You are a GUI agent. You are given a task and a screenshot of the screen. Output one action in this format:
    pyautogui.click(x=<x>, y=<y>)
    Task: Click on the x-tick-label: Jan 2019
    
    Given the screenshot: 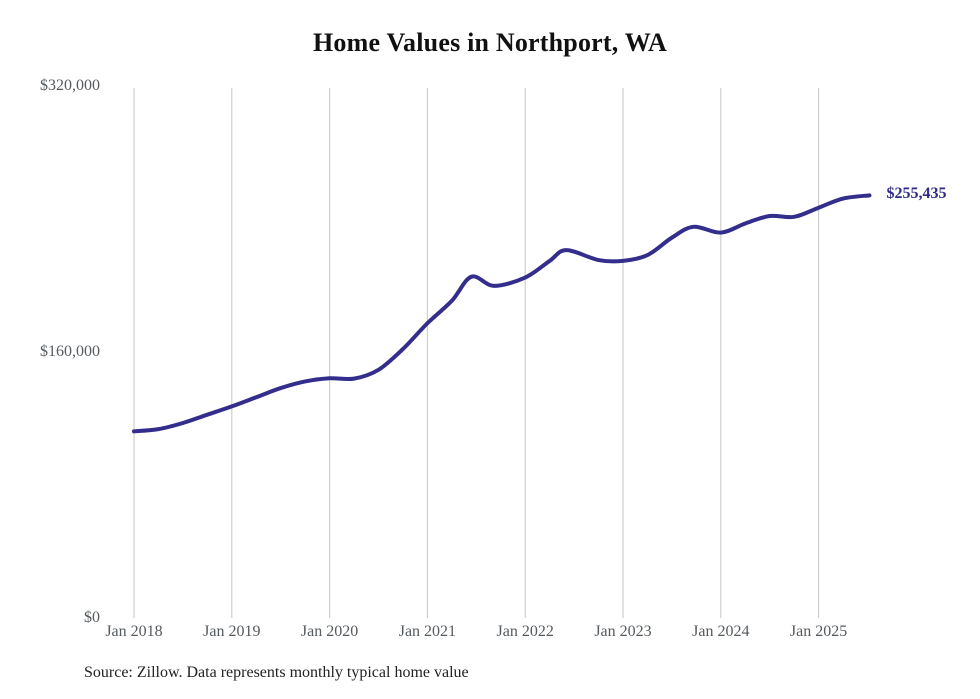 What is the action you would take?
    pyautogui.click(x=232, y=631)
    